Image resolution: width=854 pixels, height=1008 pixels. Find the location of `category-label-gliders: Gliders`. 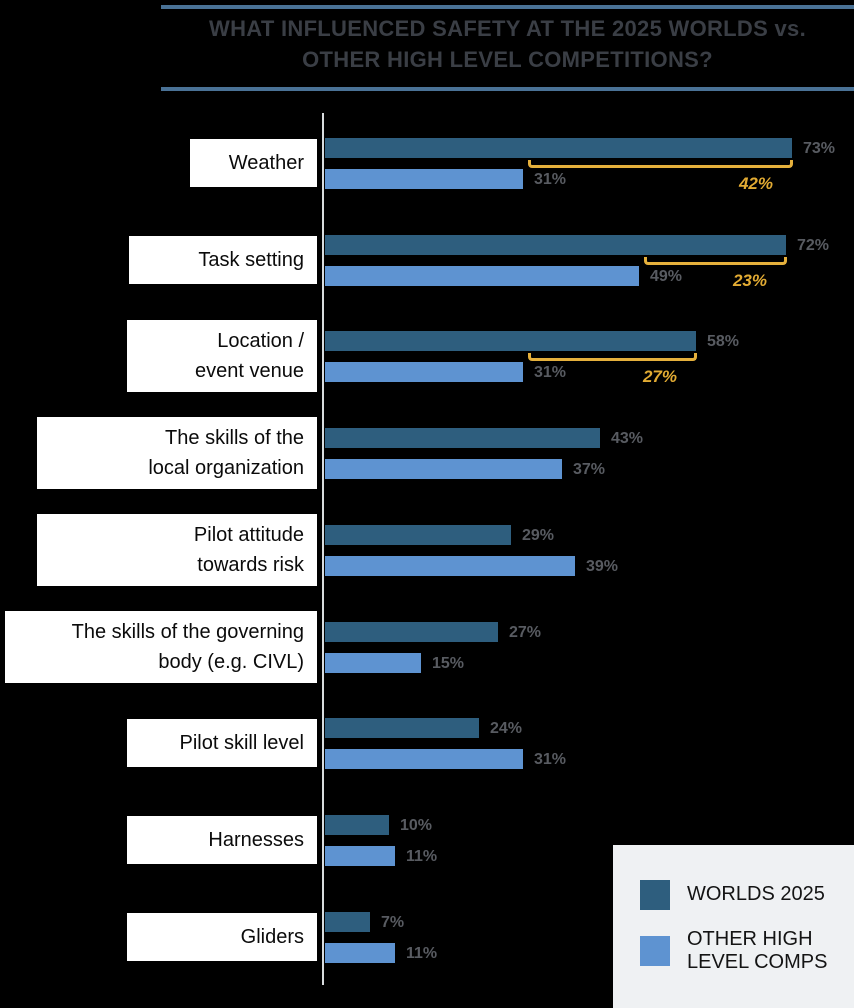

category-label-gliders: Gliders is located at coordinates (222, 937).